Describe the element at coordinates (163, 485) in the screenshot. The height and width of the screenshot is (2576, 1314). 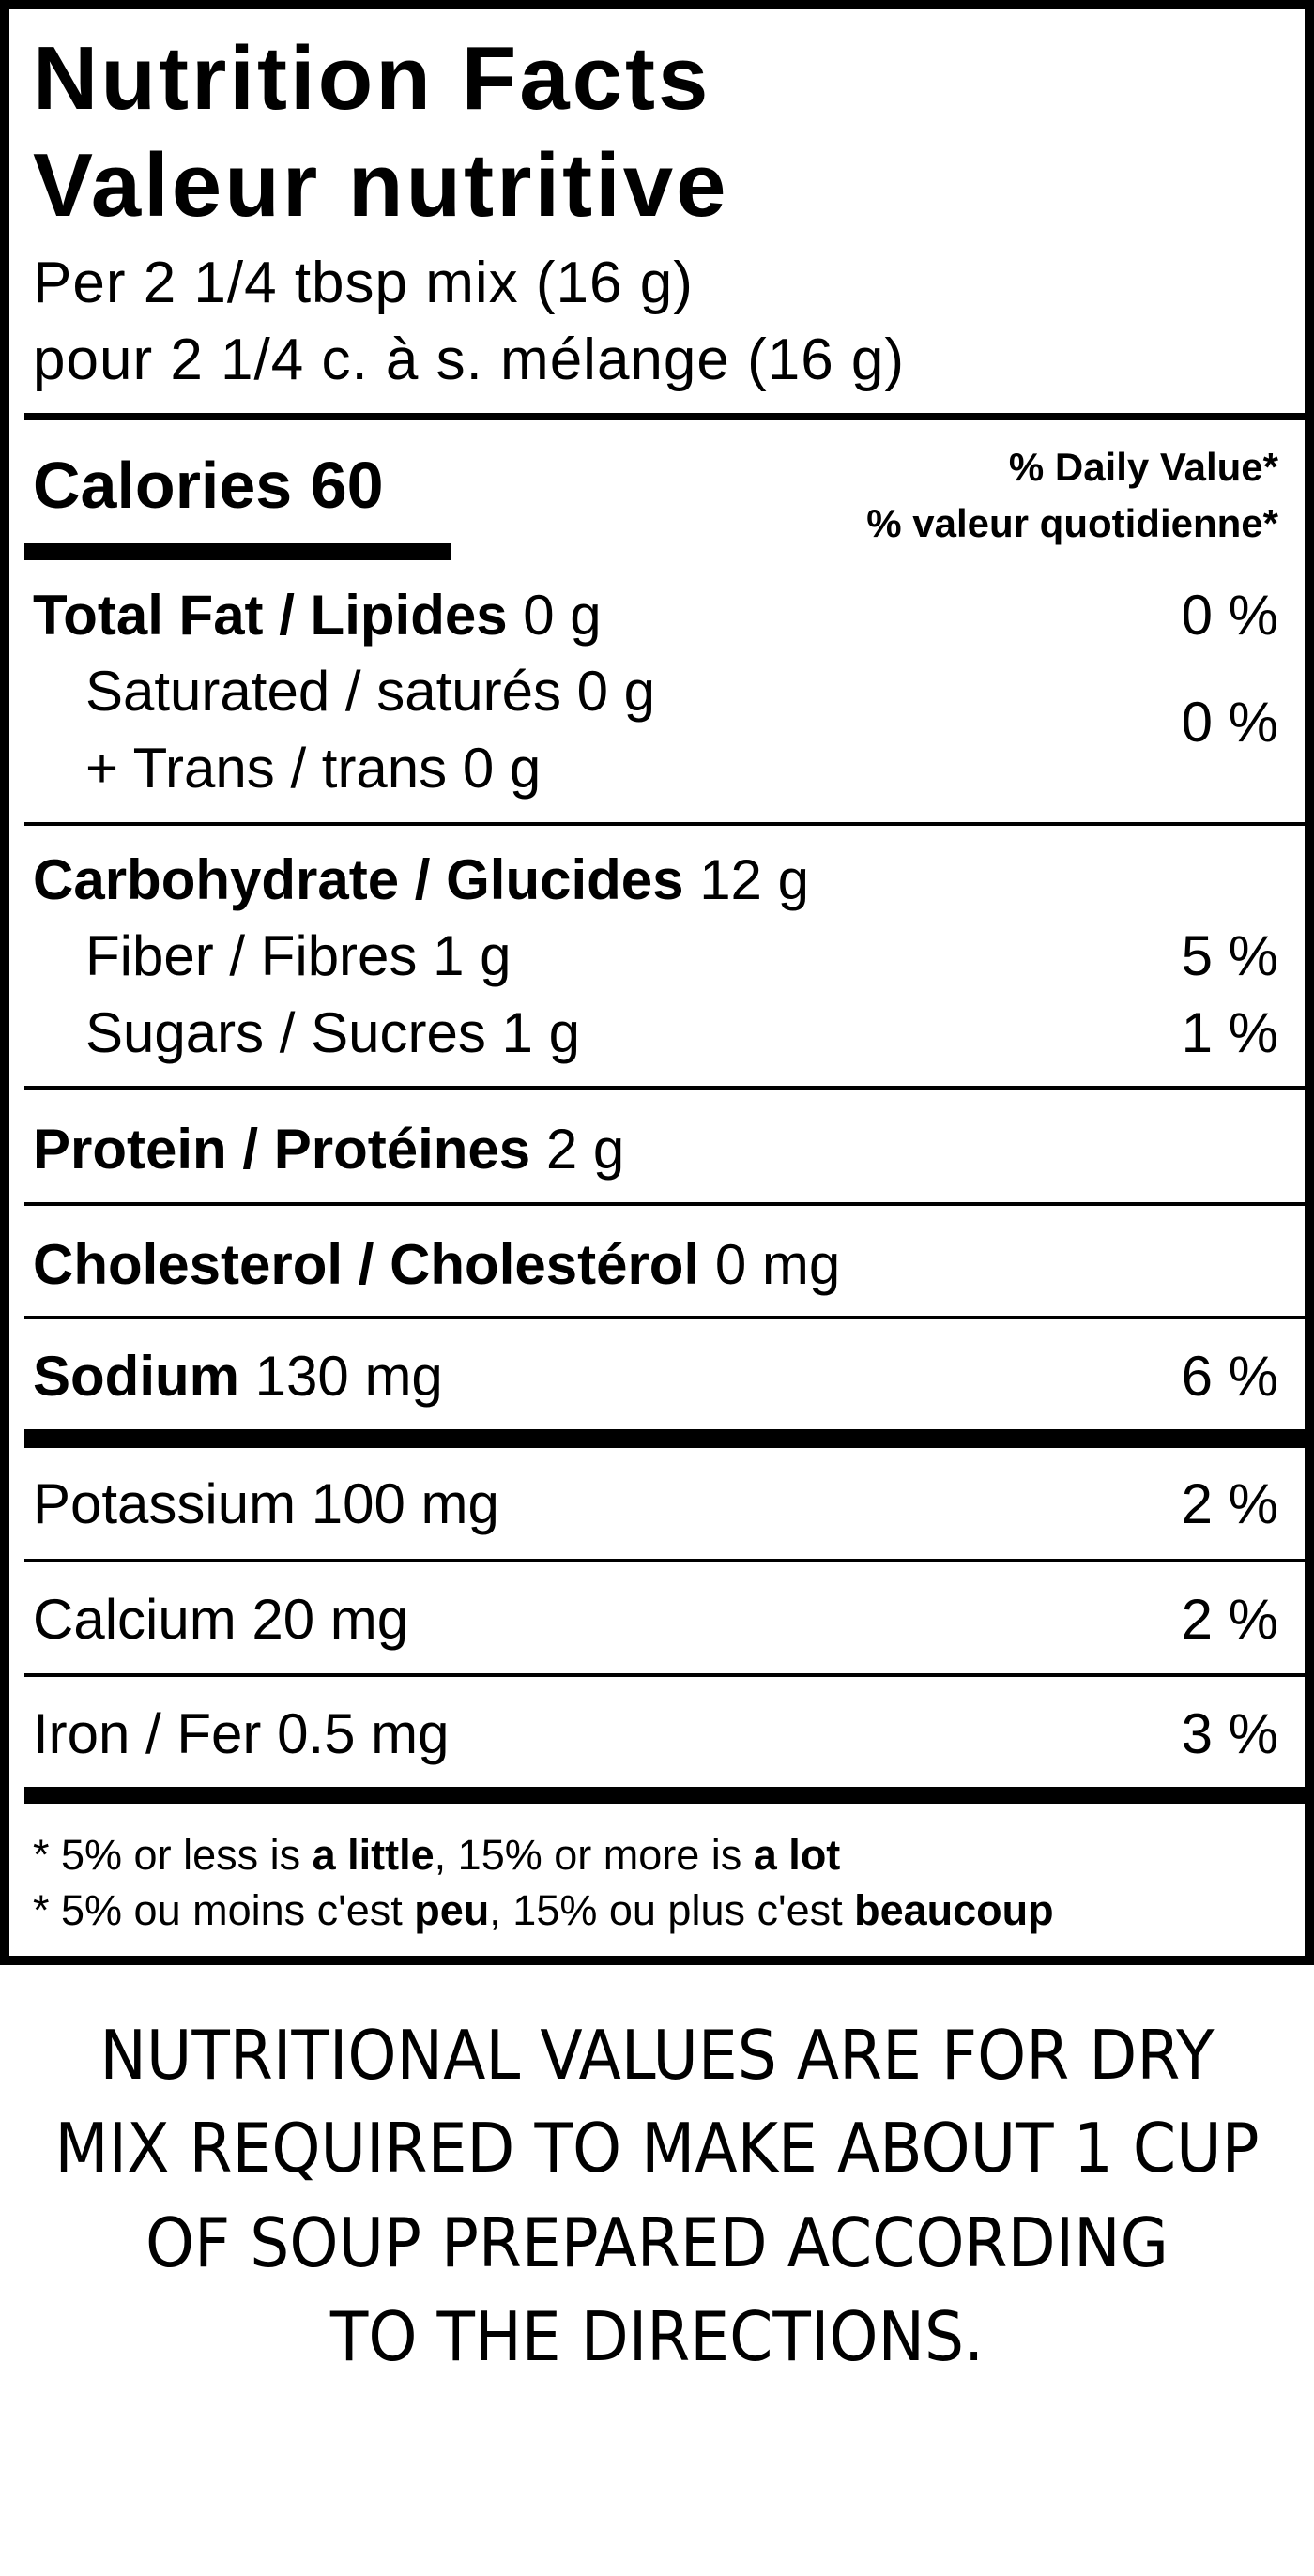
I see `calories-label: Calories` at that location.